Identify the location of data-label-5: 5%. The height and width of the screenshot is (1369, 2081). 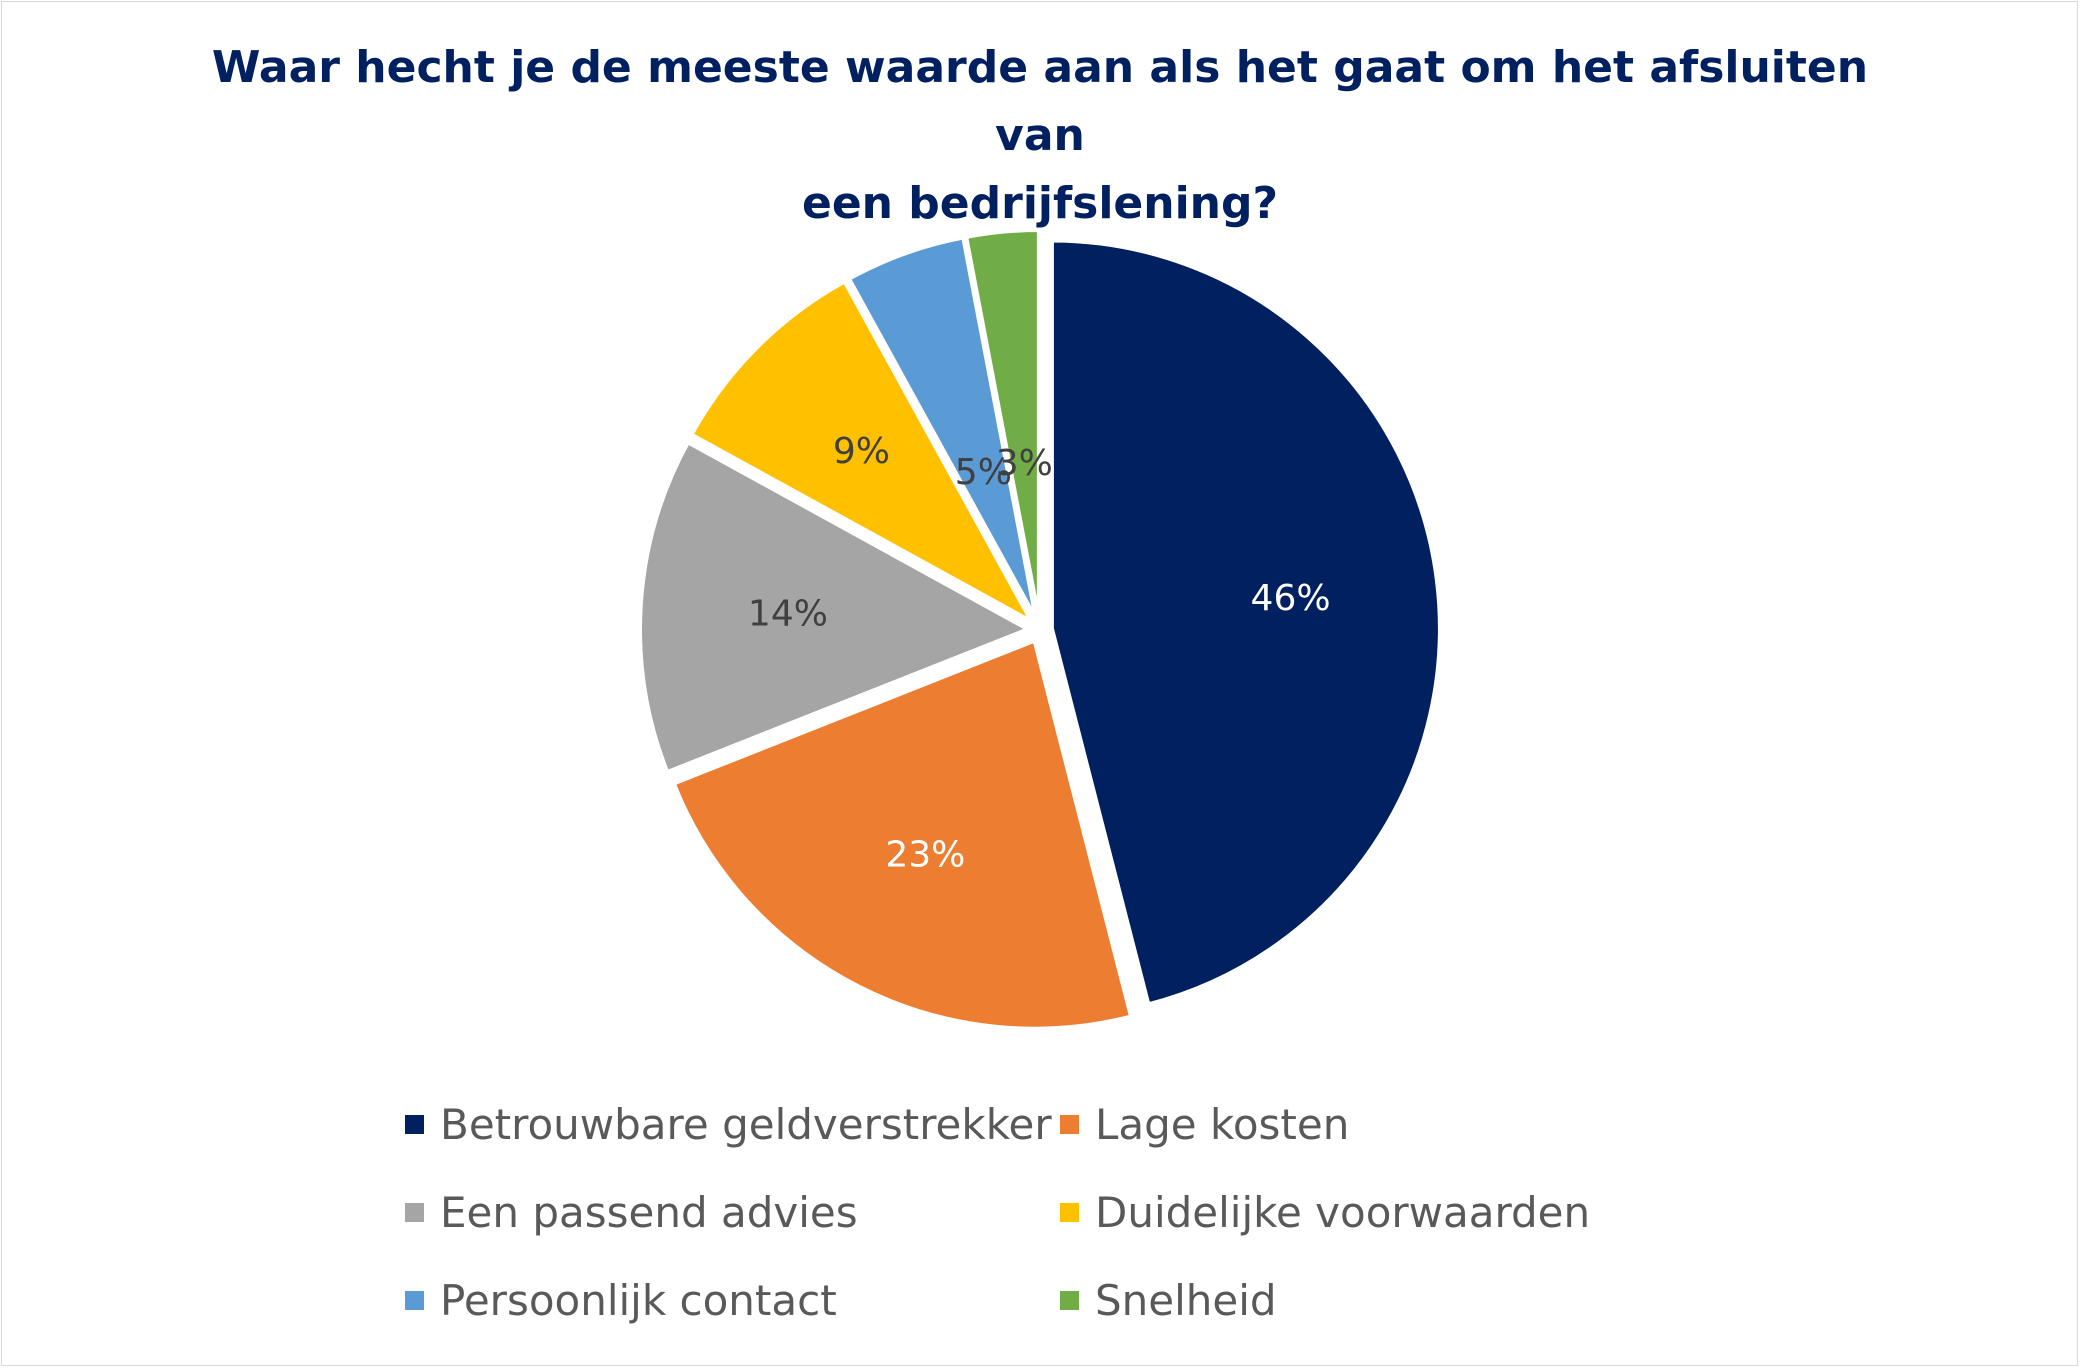
(983, 472).